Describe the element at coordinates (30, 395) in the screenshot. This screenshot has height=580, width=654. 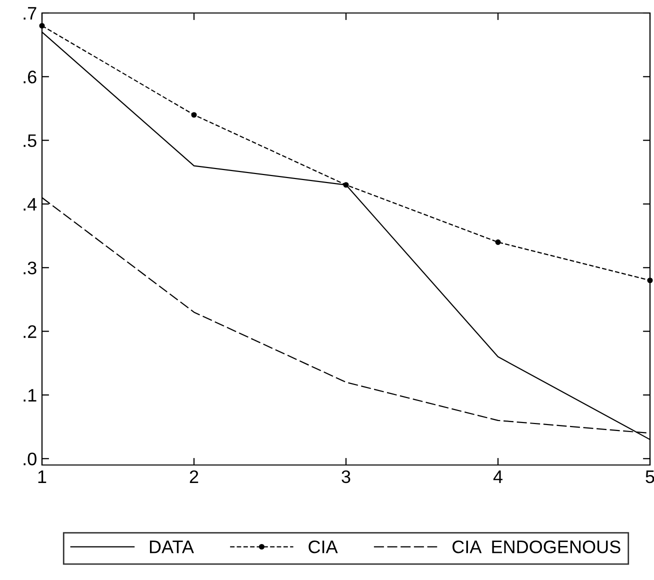
I see `y-tick-label: .1` at that location.